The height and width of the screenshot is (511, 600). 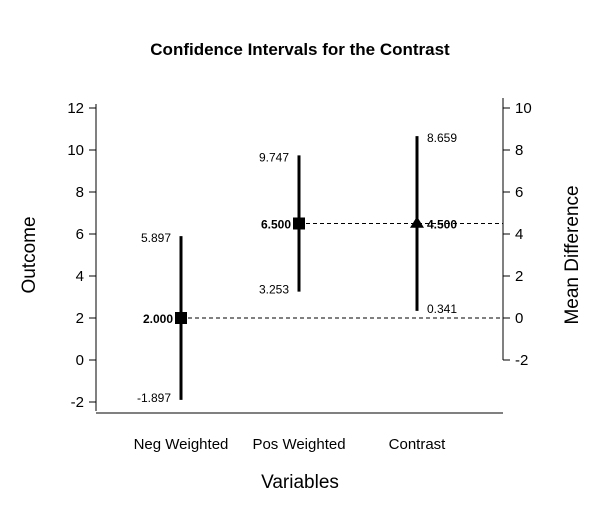 What do you see at coordinates (75, 150) in the screenshot?
I see `left-tick-label: 10` at bounding box center [75, 150].